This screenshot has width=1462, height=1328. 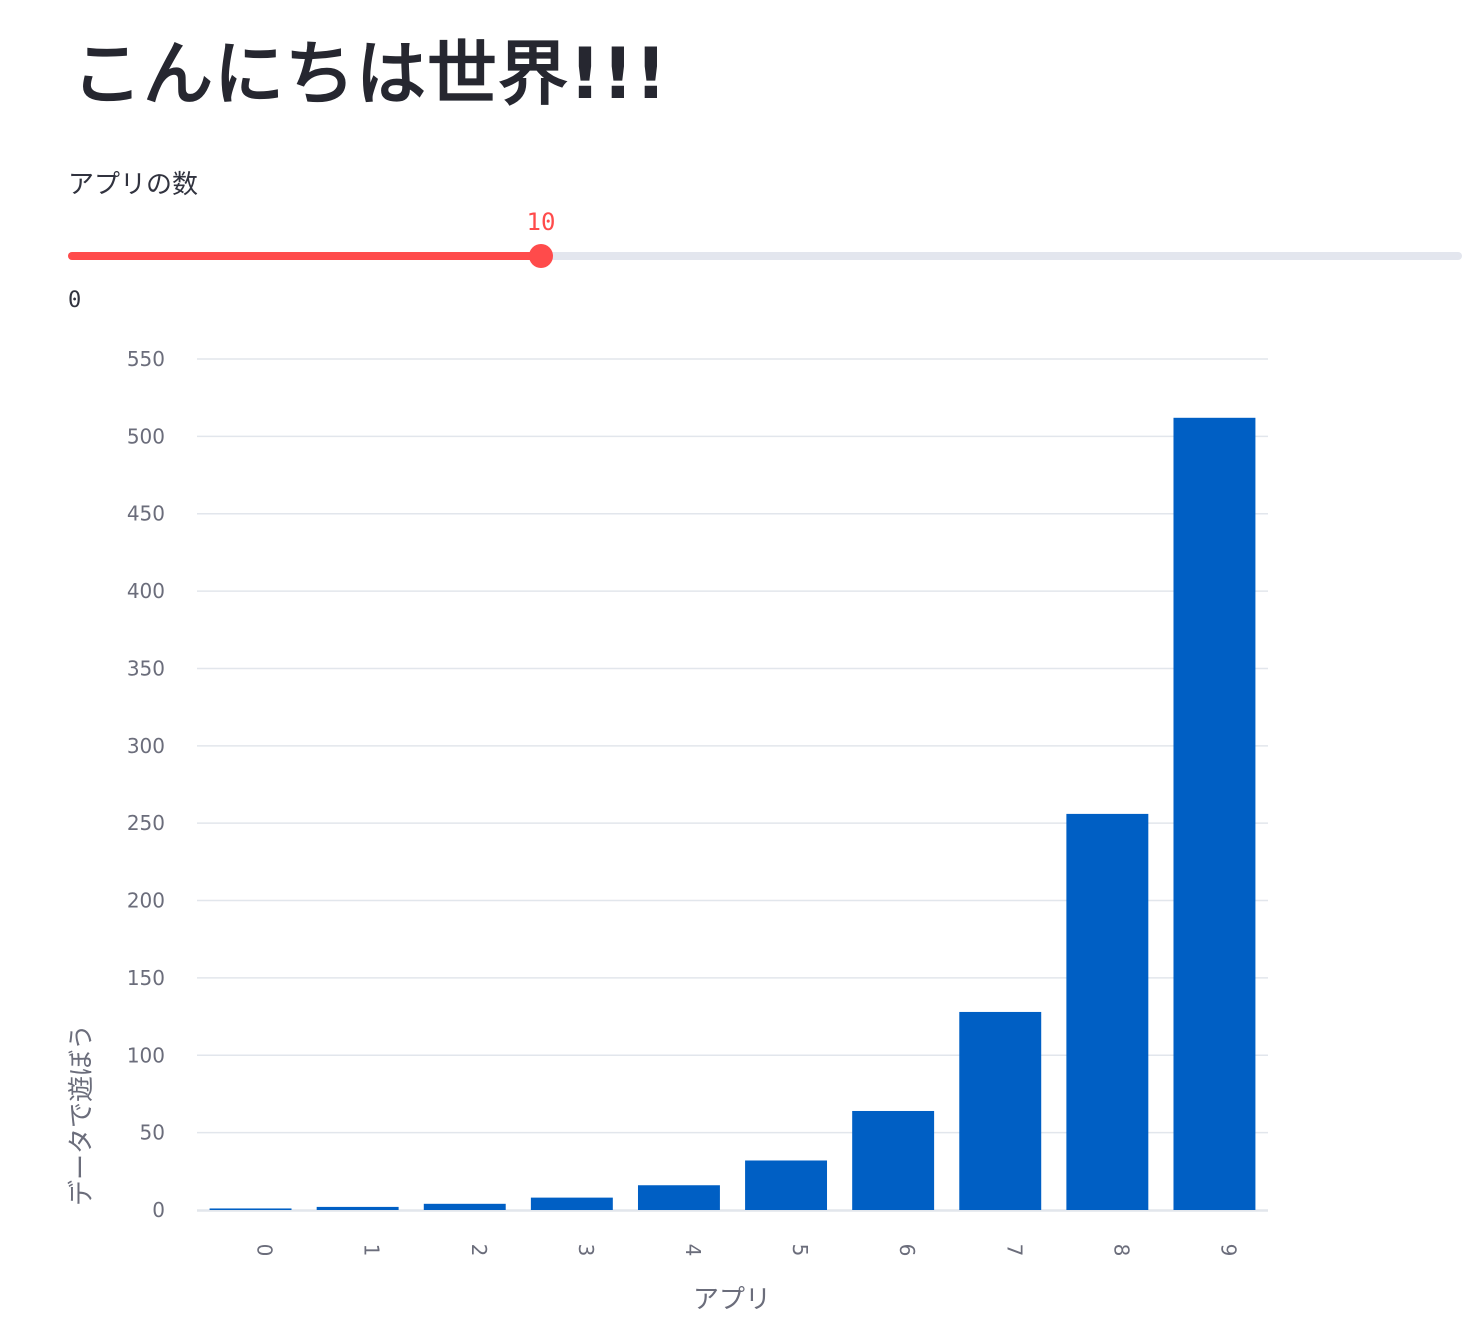 What do you see at coordinates (907, 1250) in the screenshot?
I see `x-tick-label: 6` at bounding box center [907, 1250].